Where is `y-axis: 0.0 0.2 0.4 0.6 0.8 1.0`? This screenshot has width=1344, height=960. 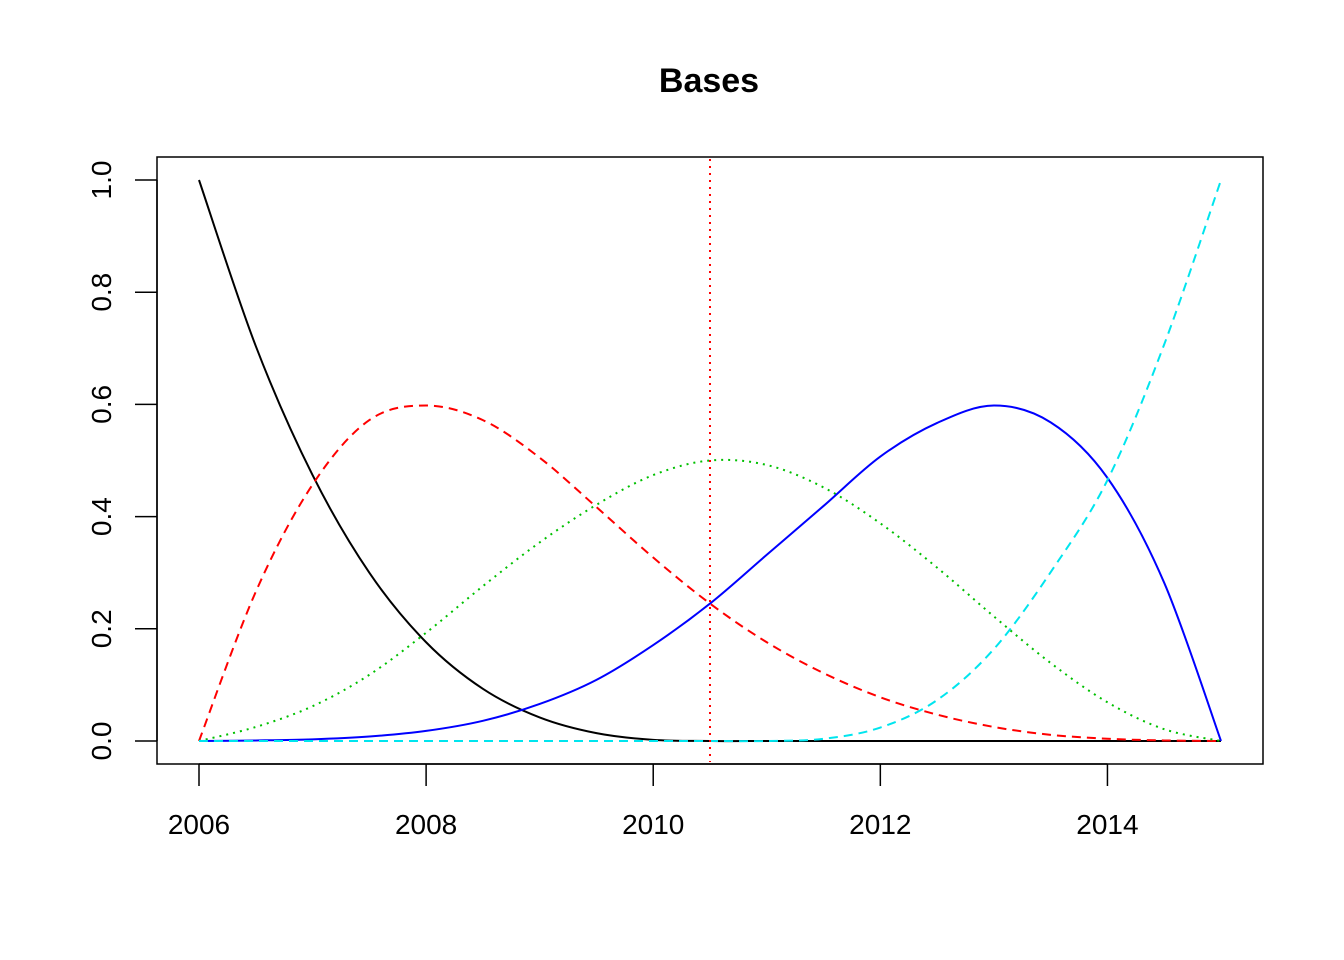 y-axis: 0.0 0.2 0.4 0.6 0.8 1.0 is located at coordinates (122, 461).